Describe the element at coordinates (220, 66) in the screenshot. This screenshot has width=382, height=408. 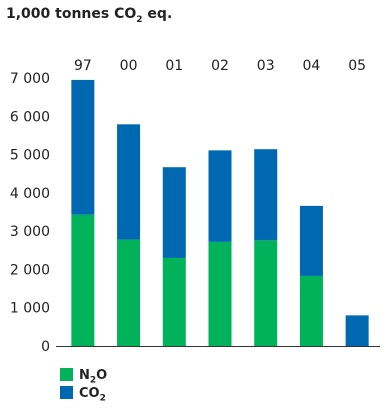
I see `category-label: 02` at that location.